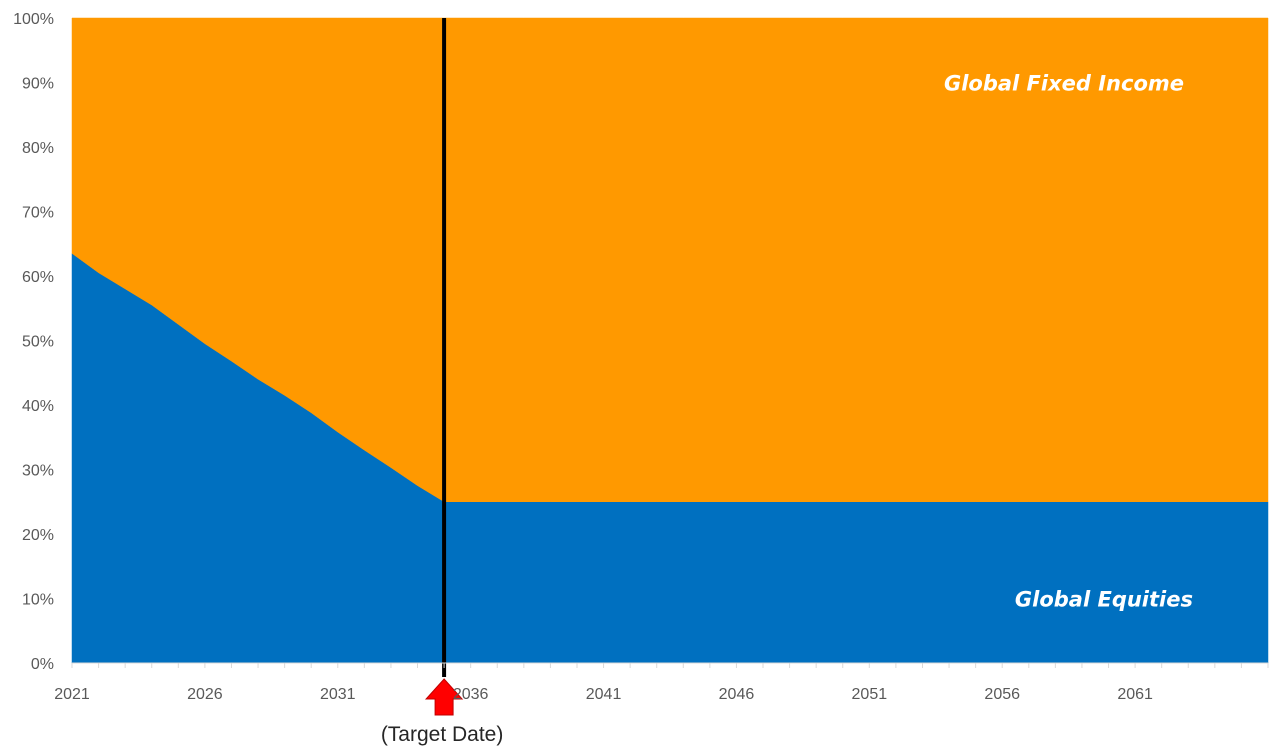 This screenshot has width=1271, height=748. Describe the element at coordinates (1135, 694) in the screenshot. I see `x-tick-label: 2061` at that location.